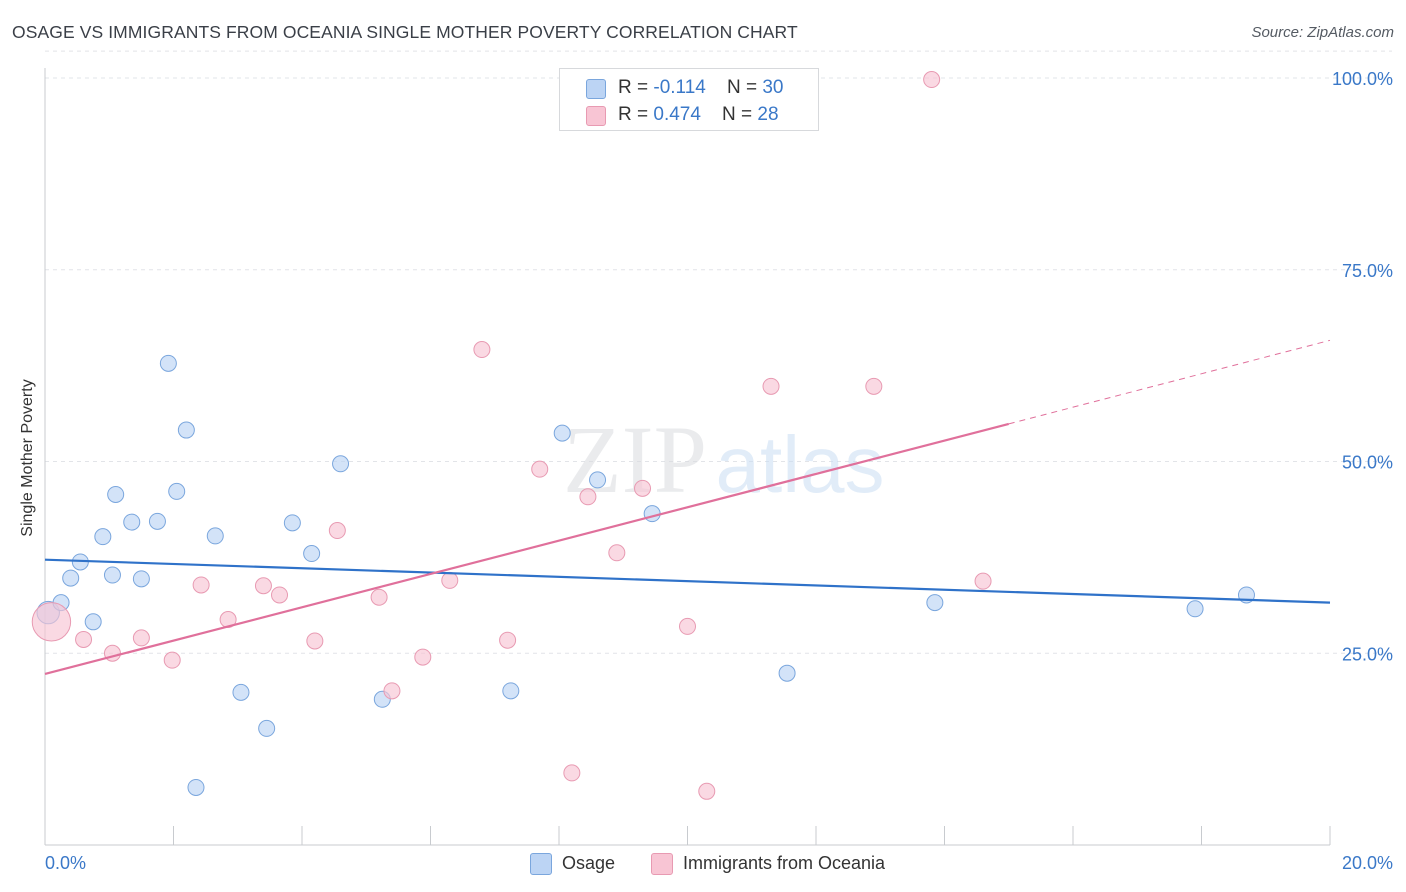 The width and height of the screenshot is (1406, 892). I want to click on correlation-legend: R = -0.114 N = 30 R = 0.474 N = 28, so click(689, 99).